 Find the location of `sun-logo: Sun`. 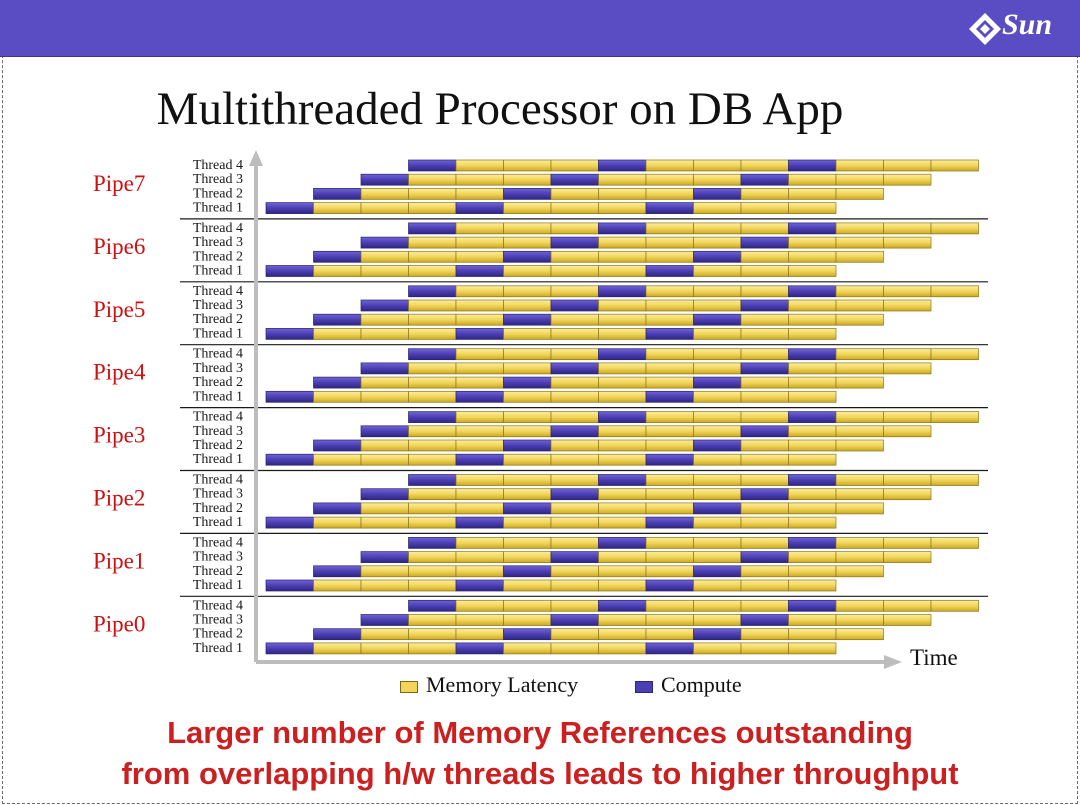

sun-logo: Sun is located at coordinates (1012, 28).